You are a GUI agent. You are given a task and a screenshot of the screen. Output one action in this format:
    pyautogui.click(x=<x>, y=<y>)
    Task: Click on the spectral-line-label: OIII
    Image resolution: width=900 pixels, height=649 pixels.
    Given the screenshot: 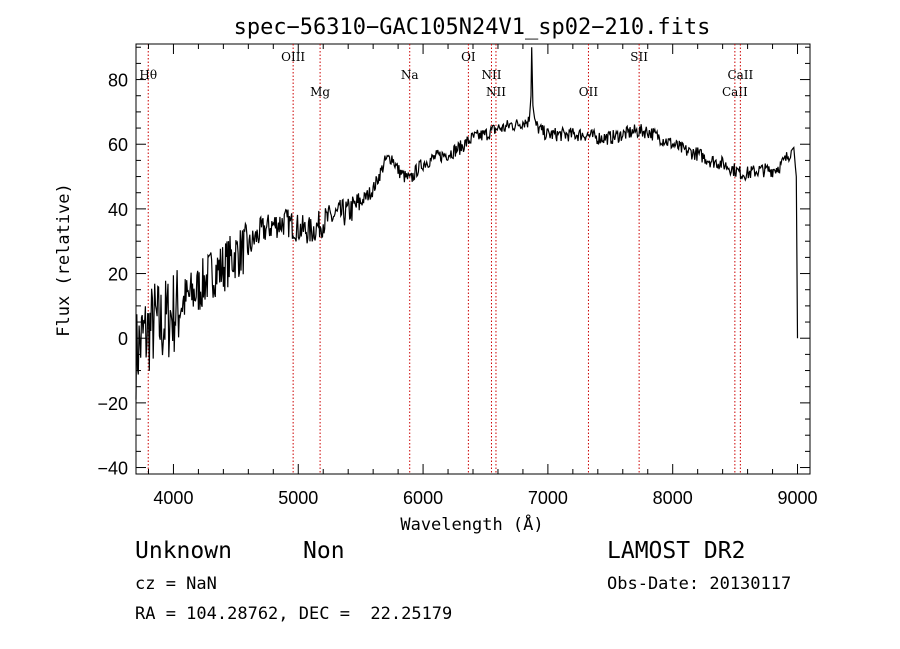 What is the action you would take?
    pyautogui.click(x=293, y=57)
    